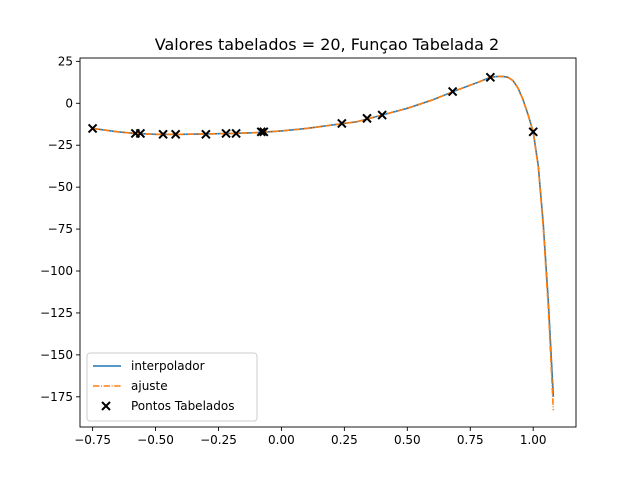 The image size is (640, 484). Describe the element at coordinates (218, 440) in the screenshot. I see `x-tick-label: −0.25` at that location.